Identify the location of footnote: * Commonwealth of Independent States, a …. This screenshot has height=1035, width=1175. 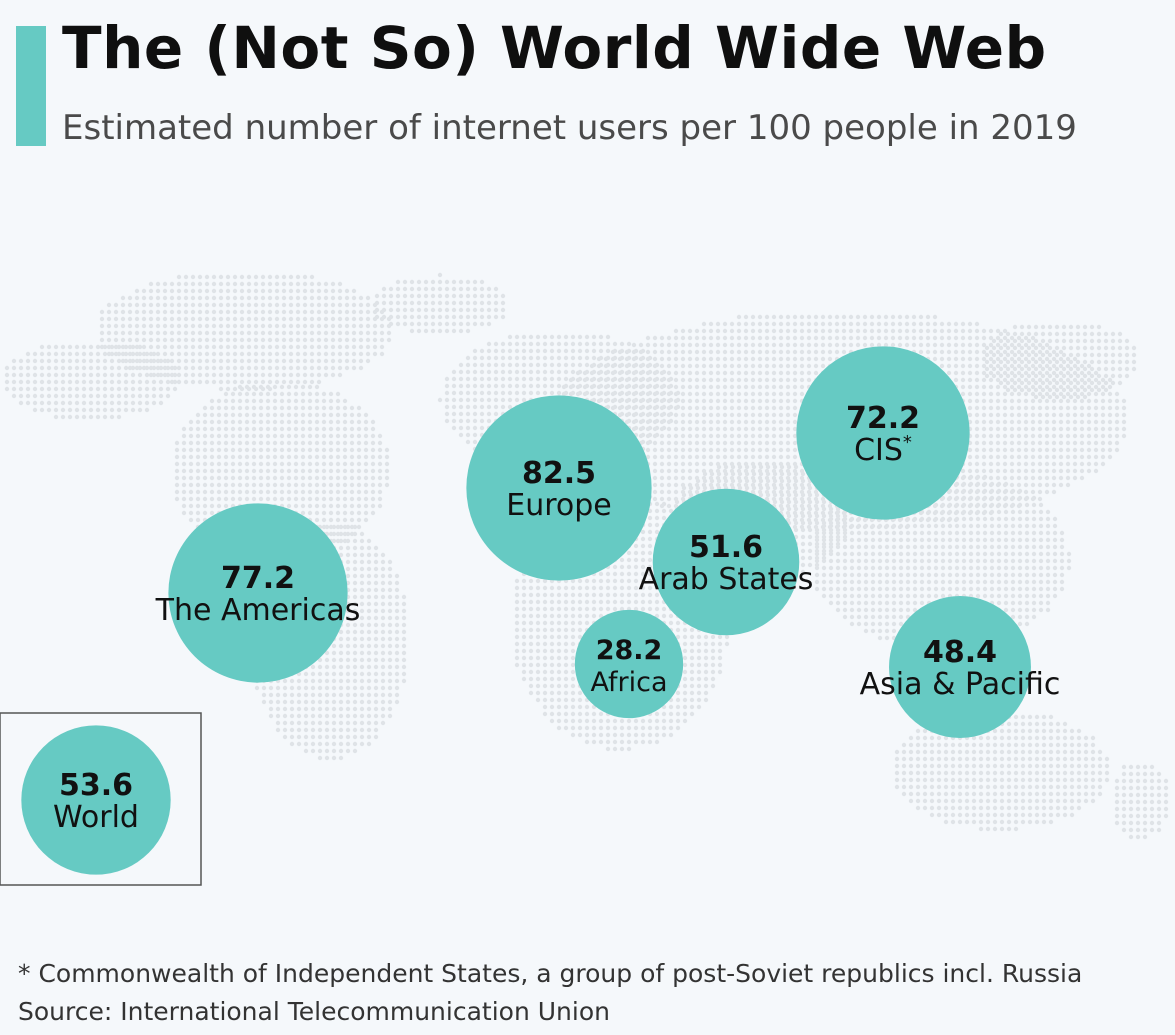
(550, 973).